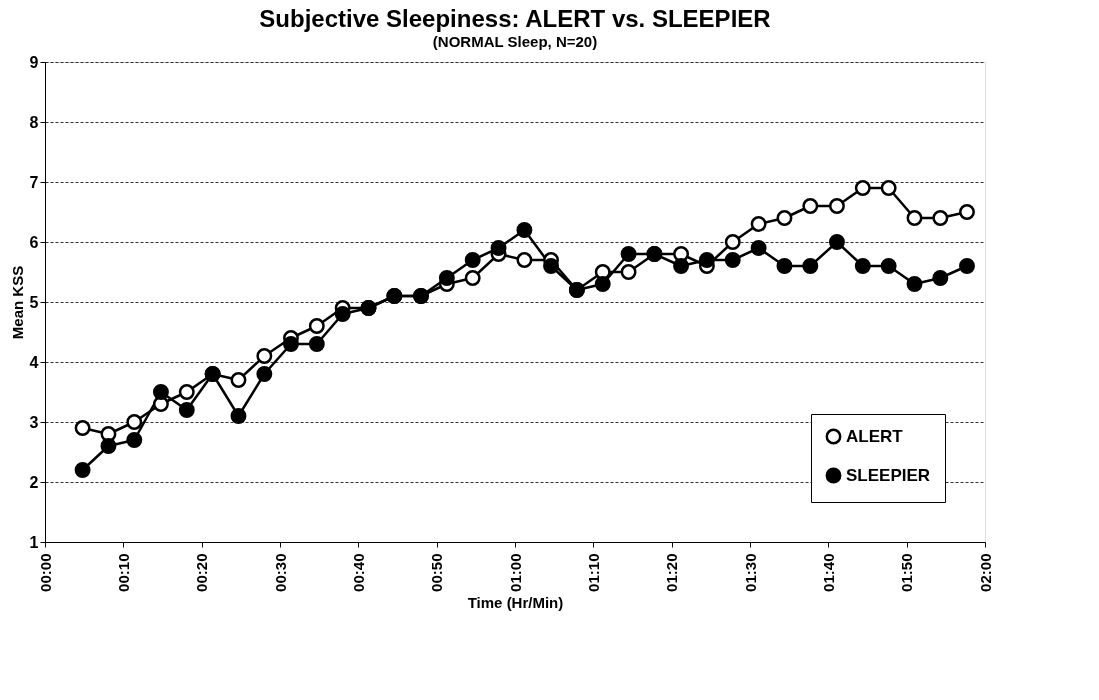  I want to click on y-tick-label: 2, so click(34, 482).